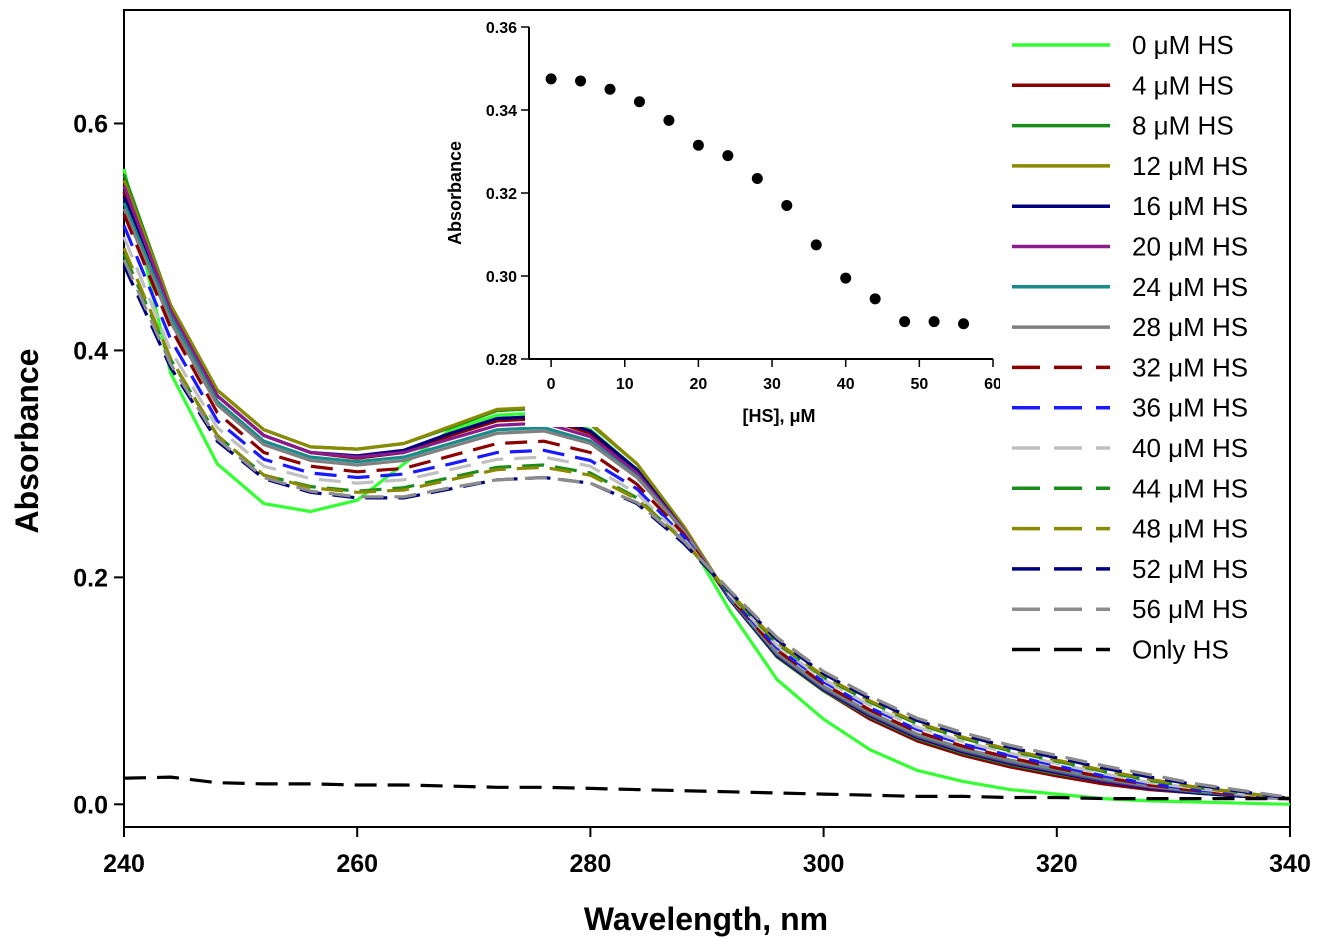 The height and width of the screenshot is (950, 1321). I want to click on x-tick-label: 300, so click(824, 864).